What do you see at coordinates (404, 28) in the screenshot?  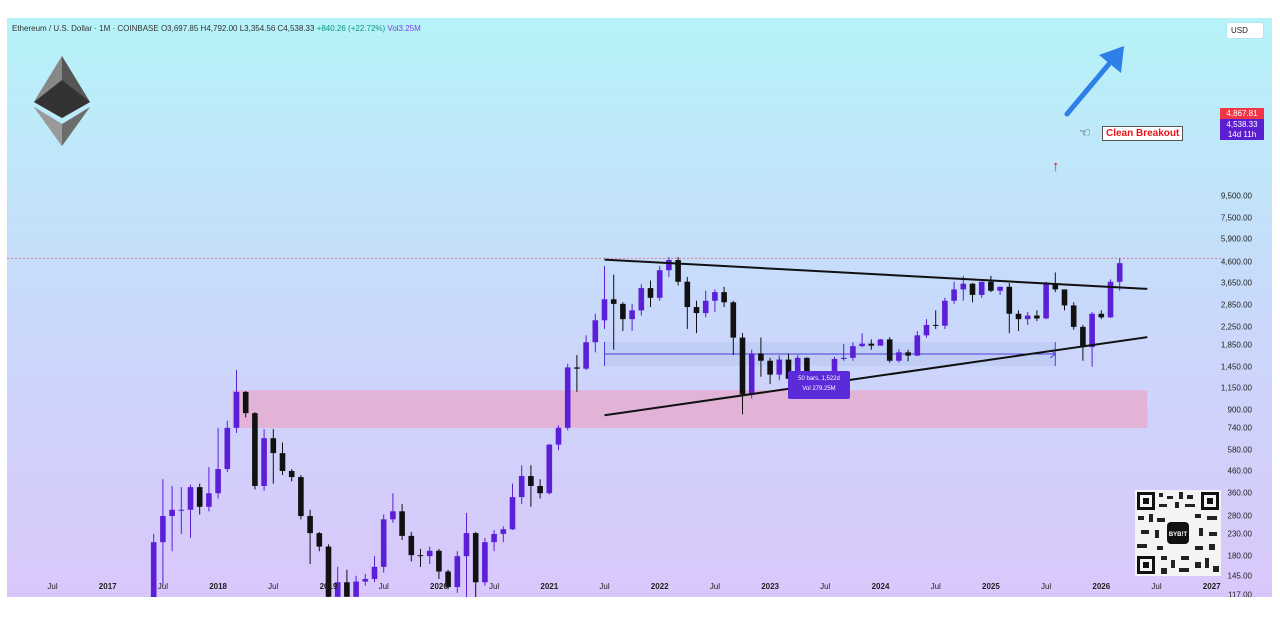 I see `volume-value: Vol3.25M` at bounding box center [404, 28].